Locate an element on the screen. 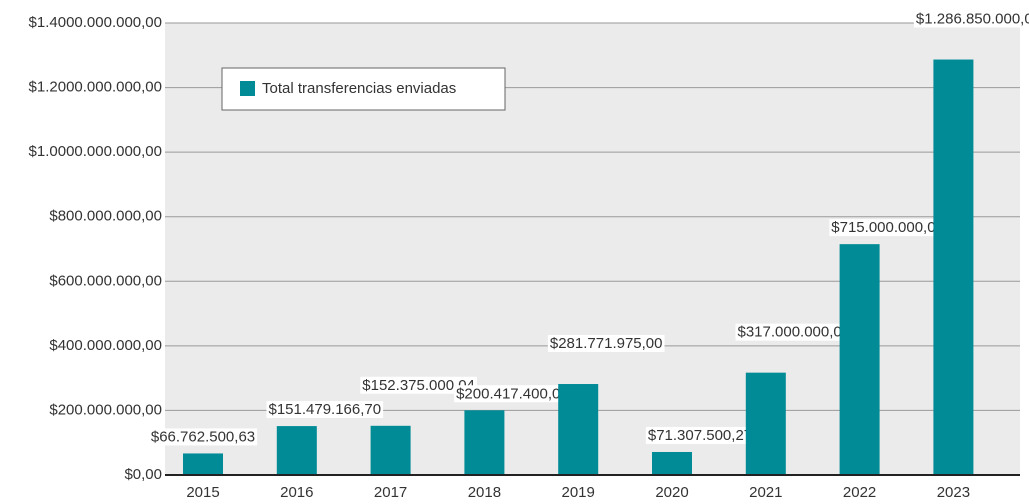  legend: Total transferencias enviadas is located at coordinates (363, 89).